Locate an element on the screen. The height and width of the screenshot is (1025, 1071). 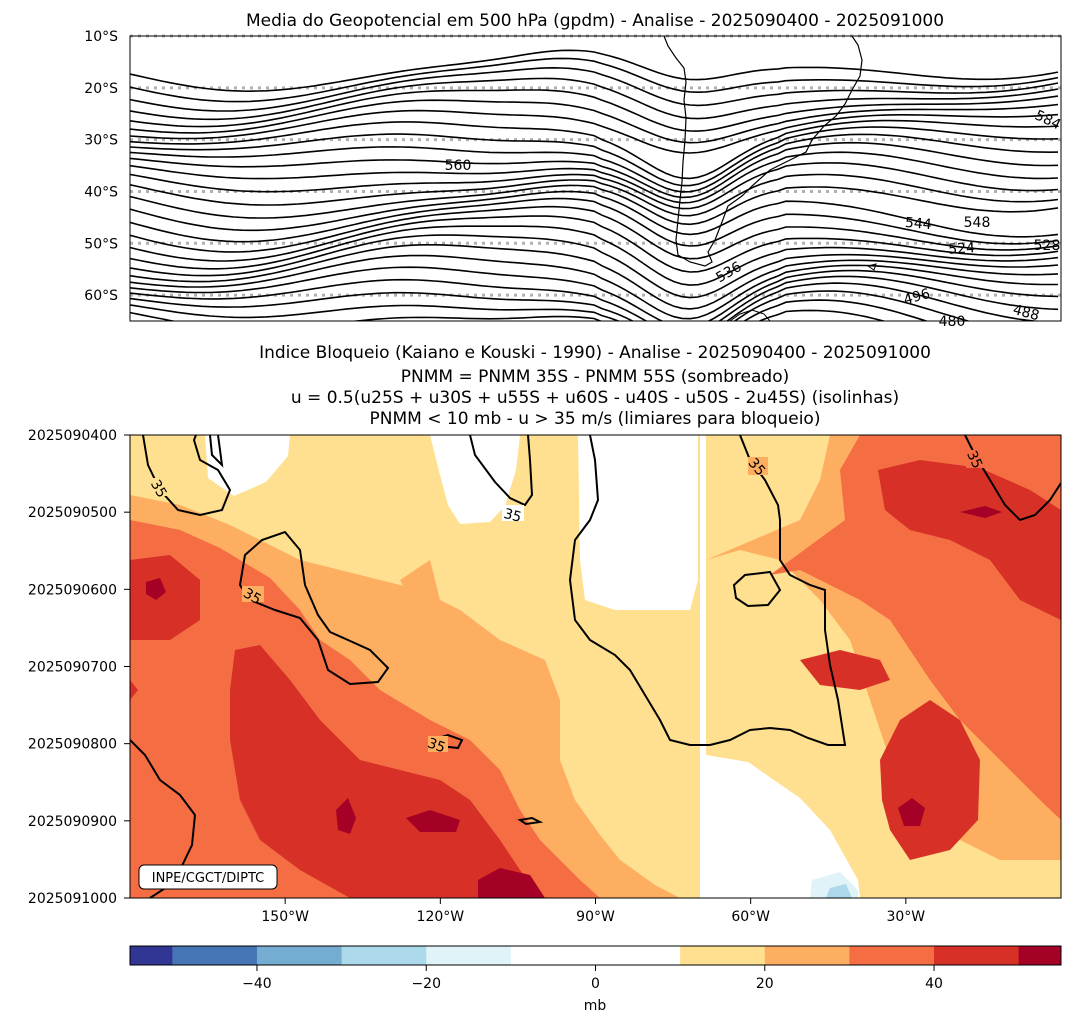
bottom-x-tick-label: 90°W is located at coordinates (595, 917).